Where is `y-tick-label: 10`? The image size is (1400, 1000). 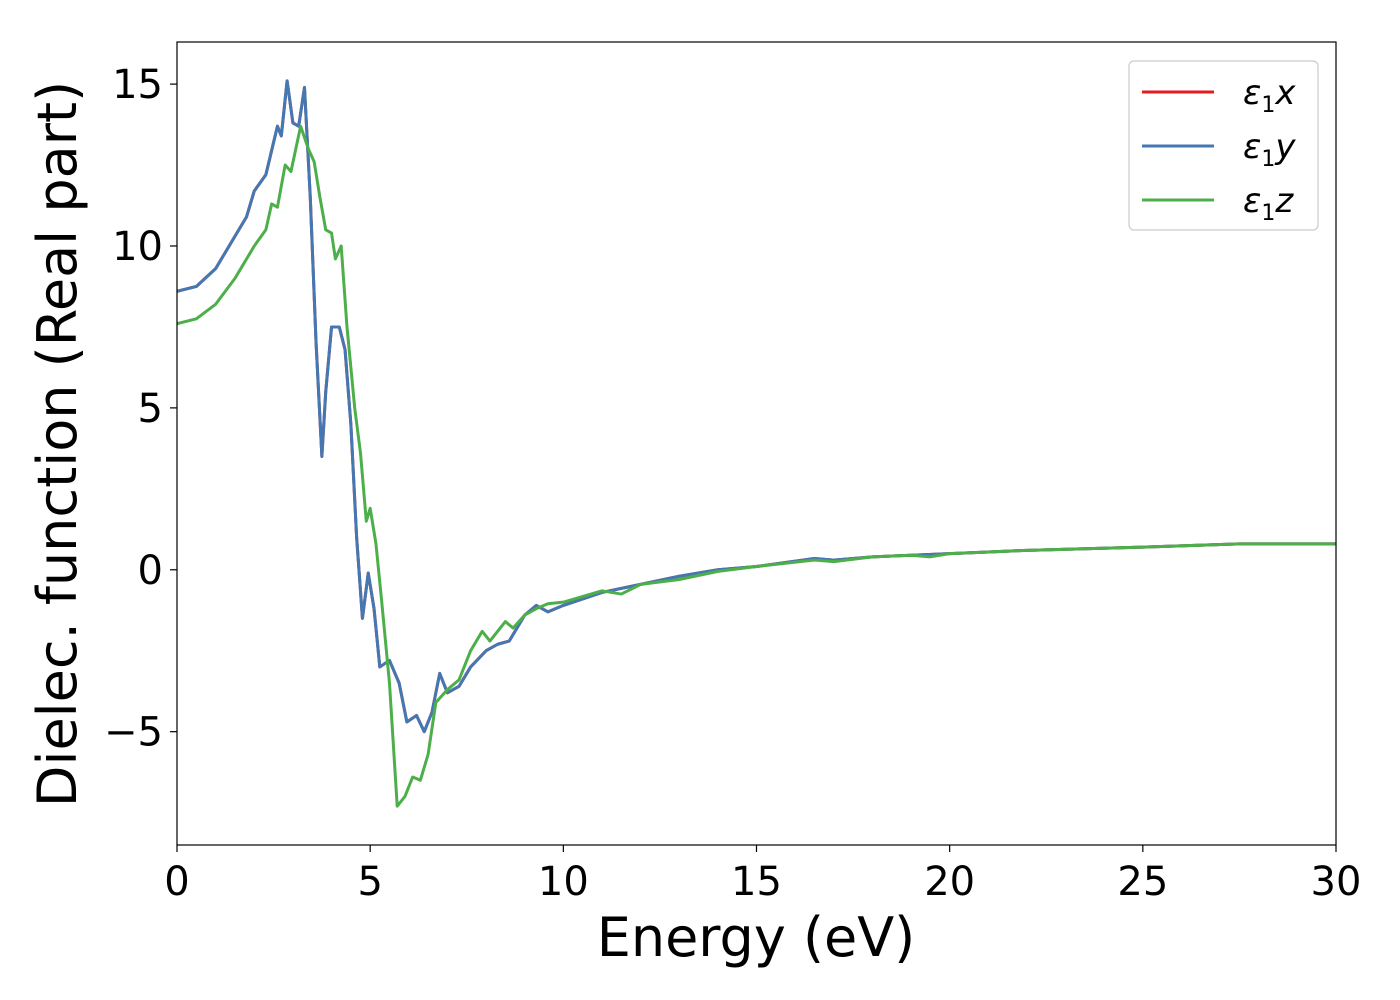 y-tick-label: 10 is located at coordinates (137, 247).